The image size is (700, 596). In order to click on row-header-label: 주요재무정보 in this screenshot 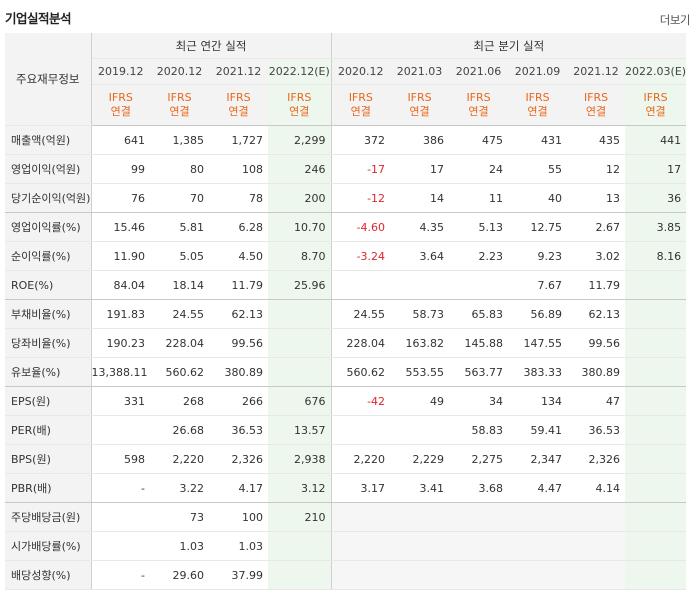, I will do `click(48, 79)`.